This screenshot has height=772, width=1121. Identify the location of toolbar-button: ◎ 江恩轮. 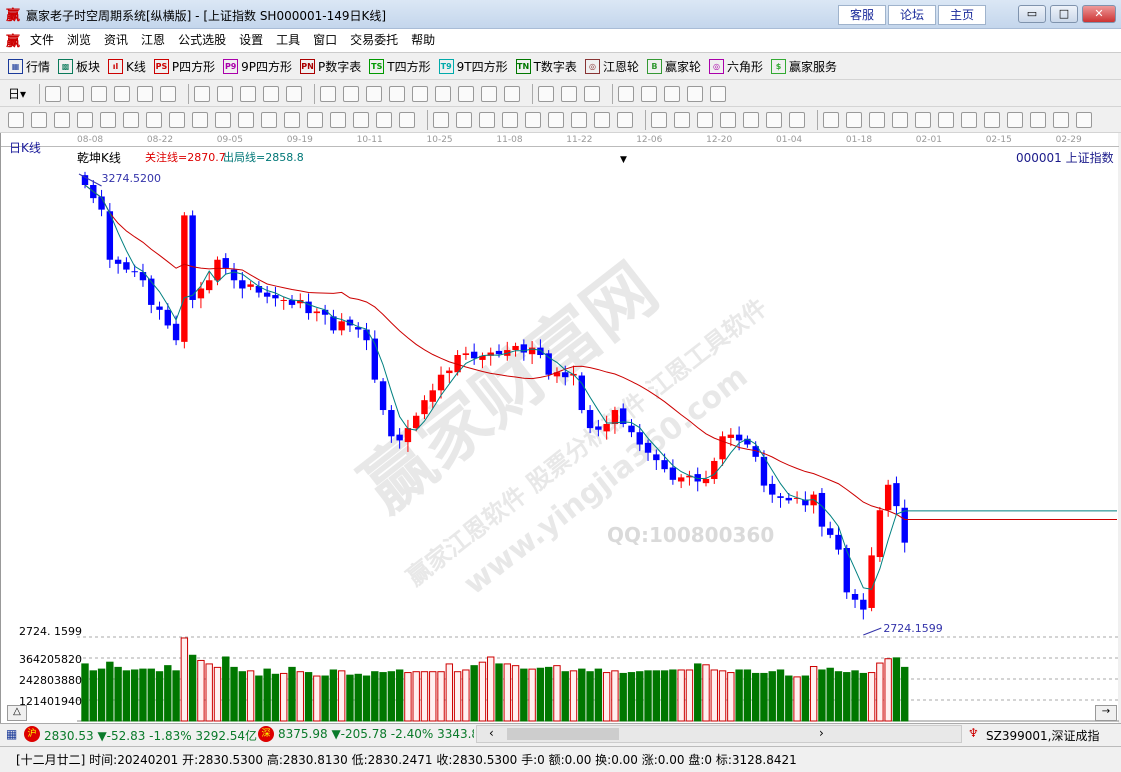
(611, 66).